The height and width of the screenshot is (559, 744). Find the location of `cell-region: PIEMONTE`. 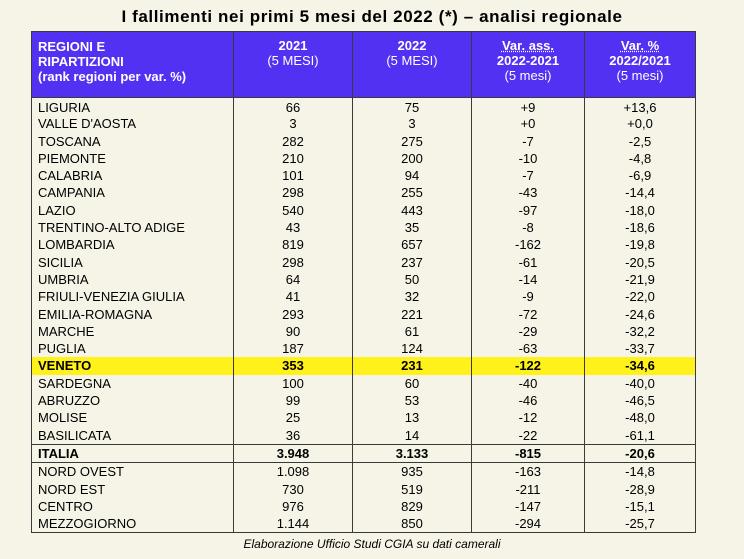

cell-region: PIEMONTE is located at coordinates (72, 158).